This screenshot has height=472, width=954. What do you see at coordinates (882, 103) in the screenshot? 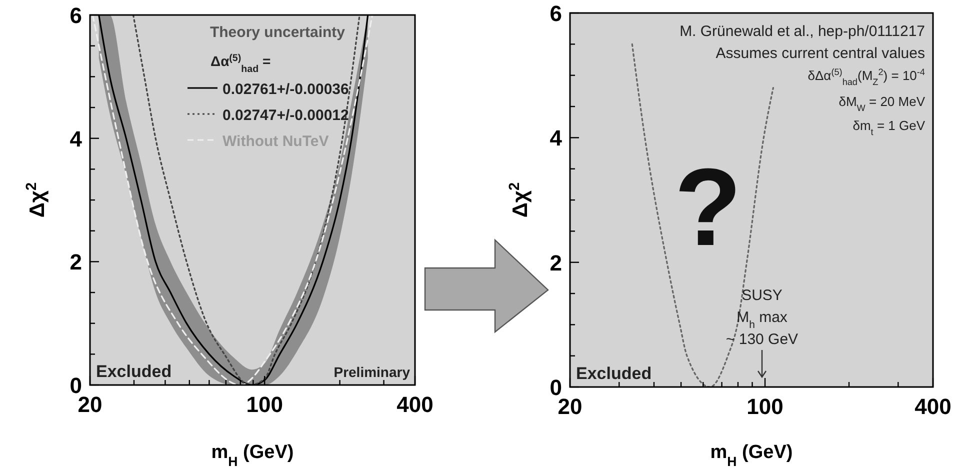
I see `annotation: δM$_{W}$ = 20 MeV` at bounding box center [882, 103].